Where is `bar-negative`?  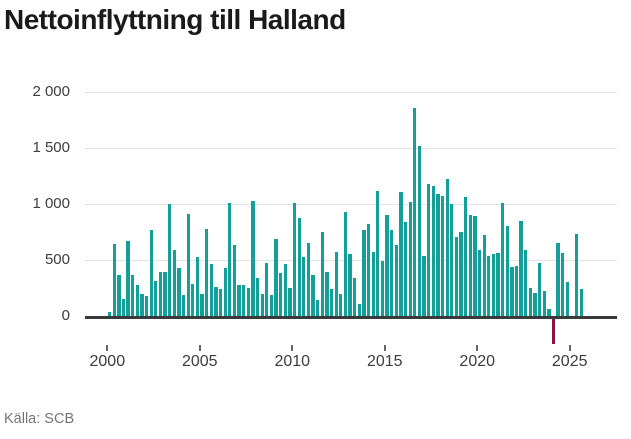
bar-negative is located at coordinates (553, 331).